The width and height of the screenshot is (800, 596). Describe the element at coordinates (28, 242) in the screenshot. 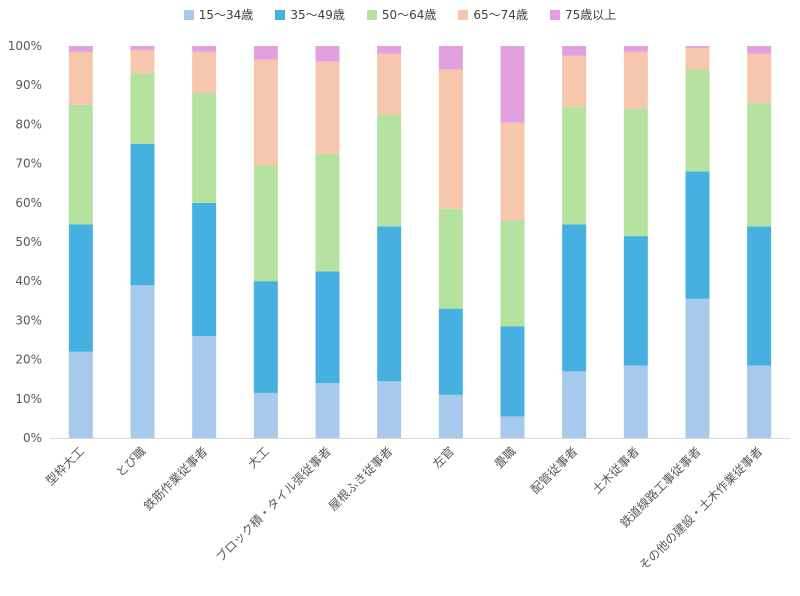

I see `y-tick-label: 50%` at that location.